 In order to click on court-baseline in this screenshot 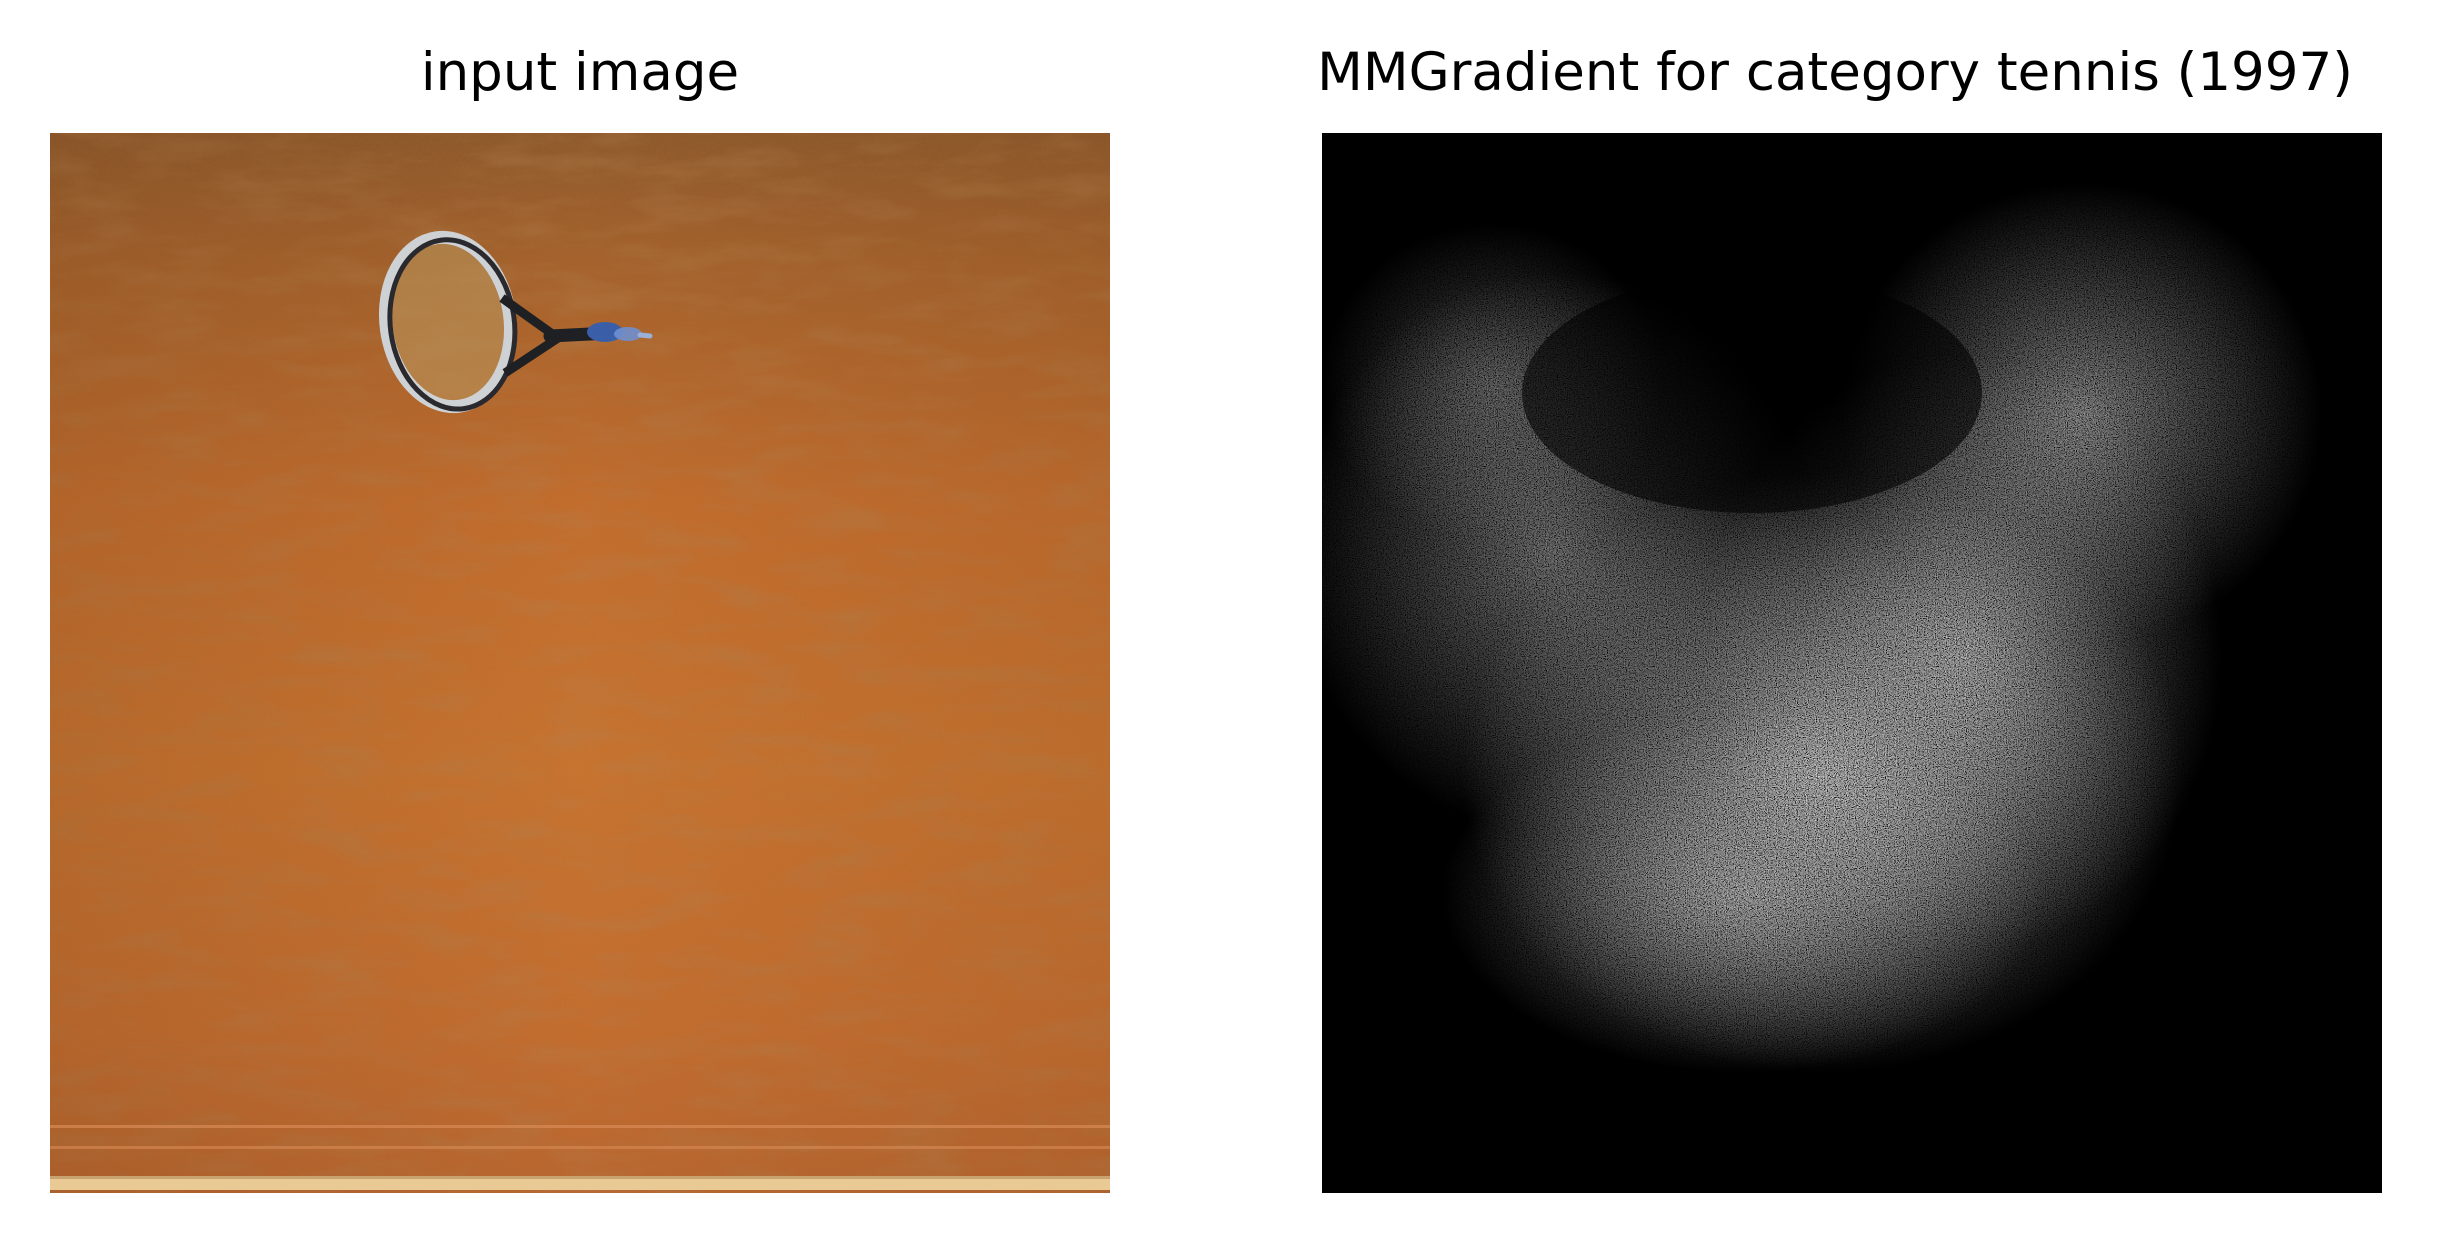, I will do `click(580, 1184)`.